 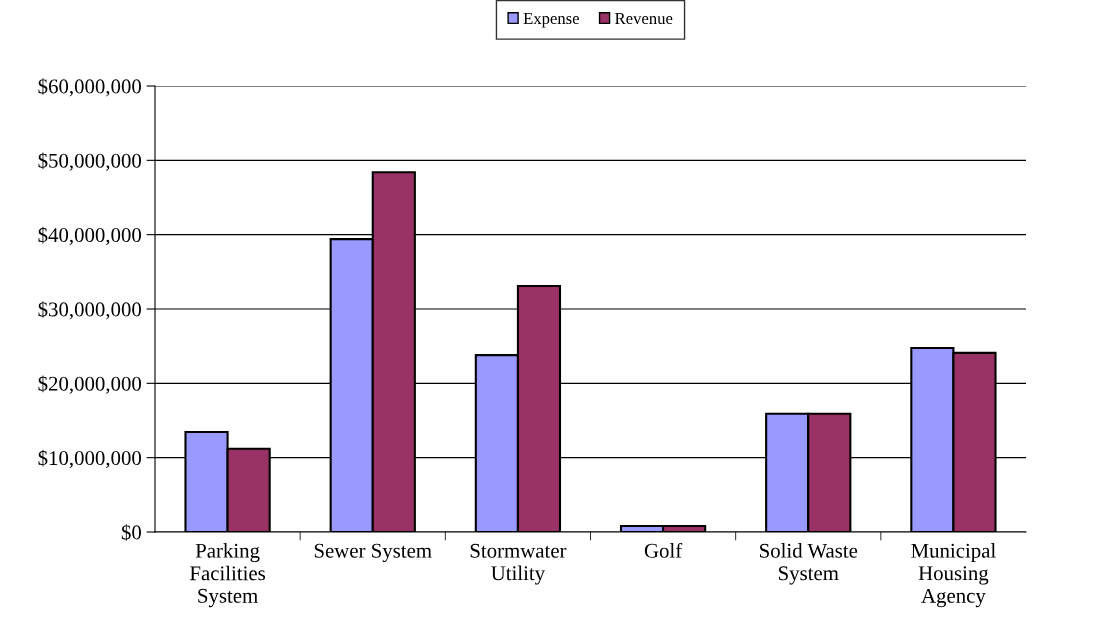 I want to click on x-tick-label: Sewer System, so click(x=373, y=552).